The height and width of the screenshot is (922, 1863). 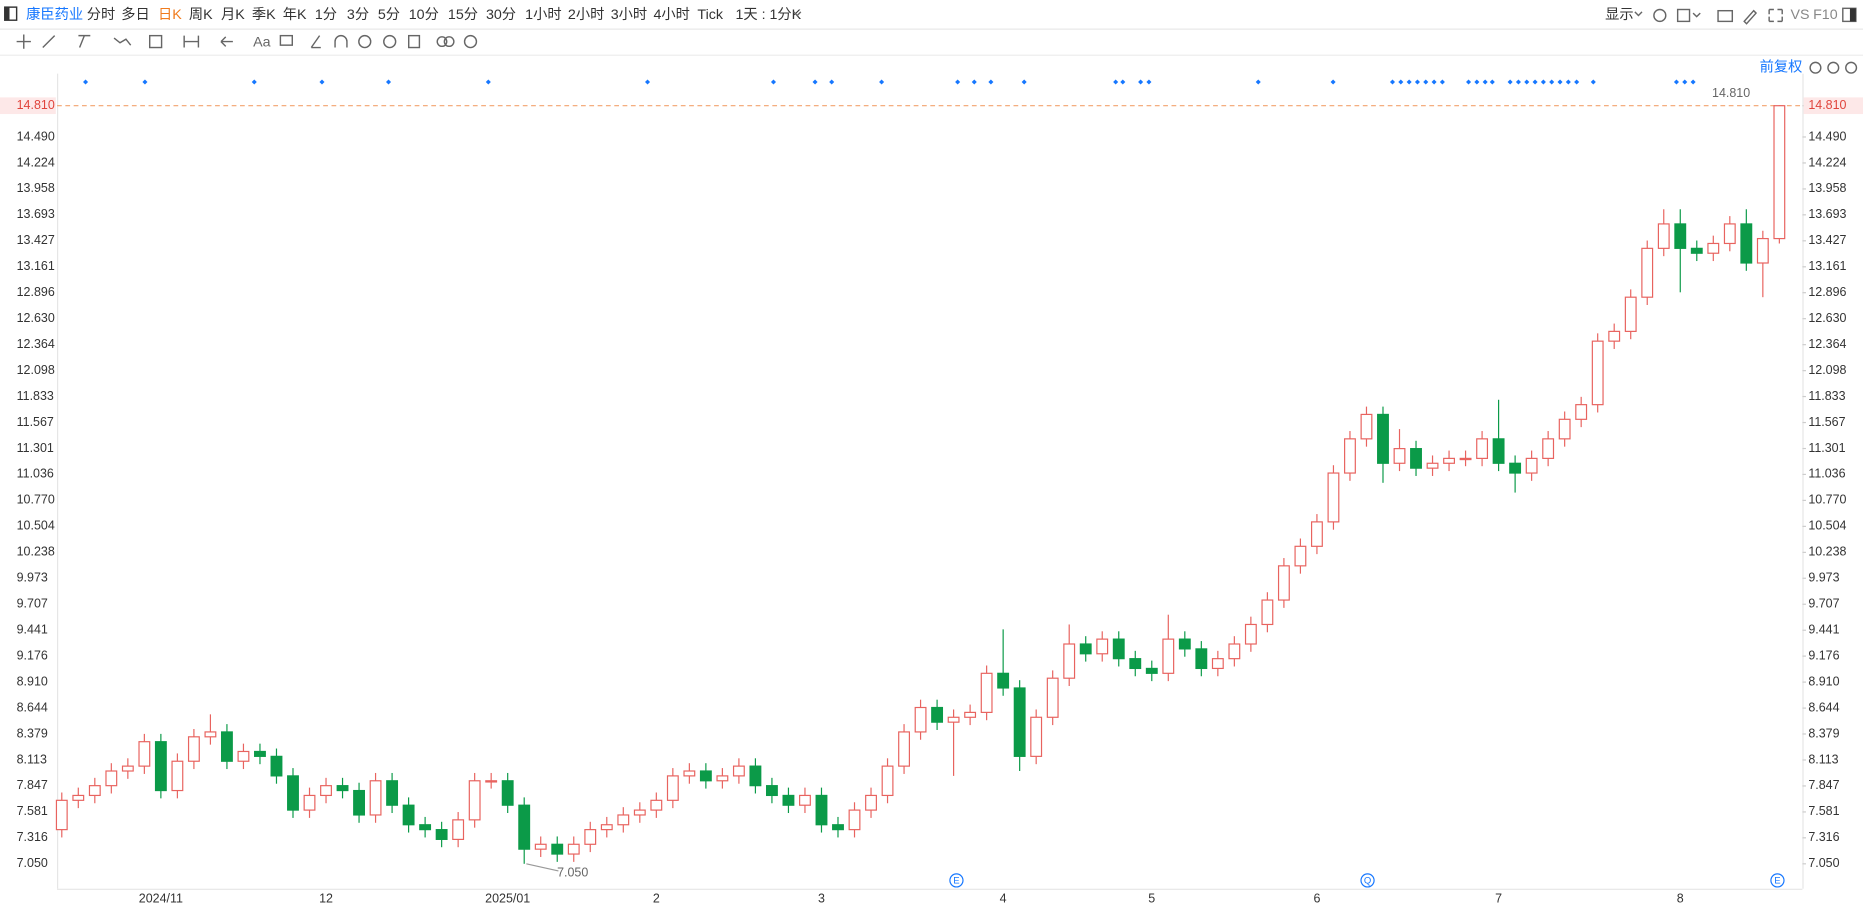 I want to click on y-tick-label-right: 12.098, so click(x=1827, y=370).